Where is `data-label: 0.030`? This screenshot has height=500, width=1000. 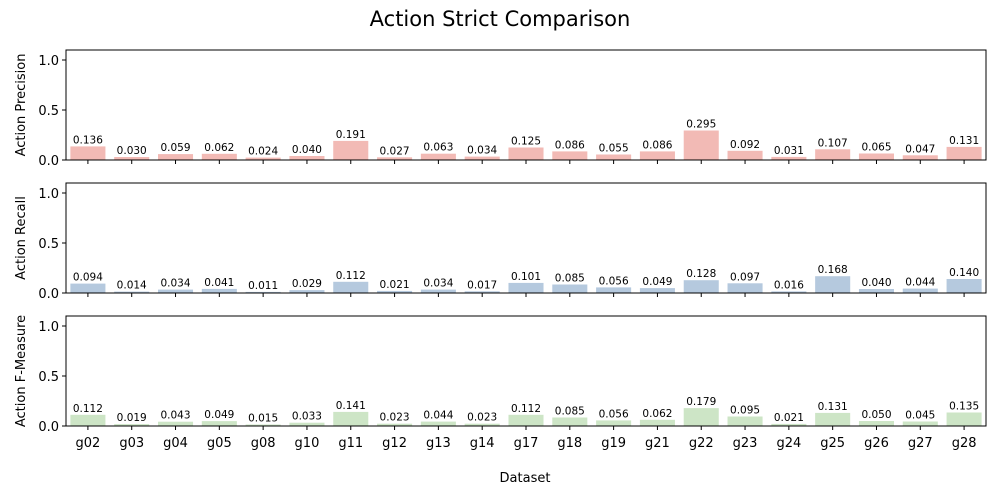
data-label: 0.030 is located at coordinates (132, 151).